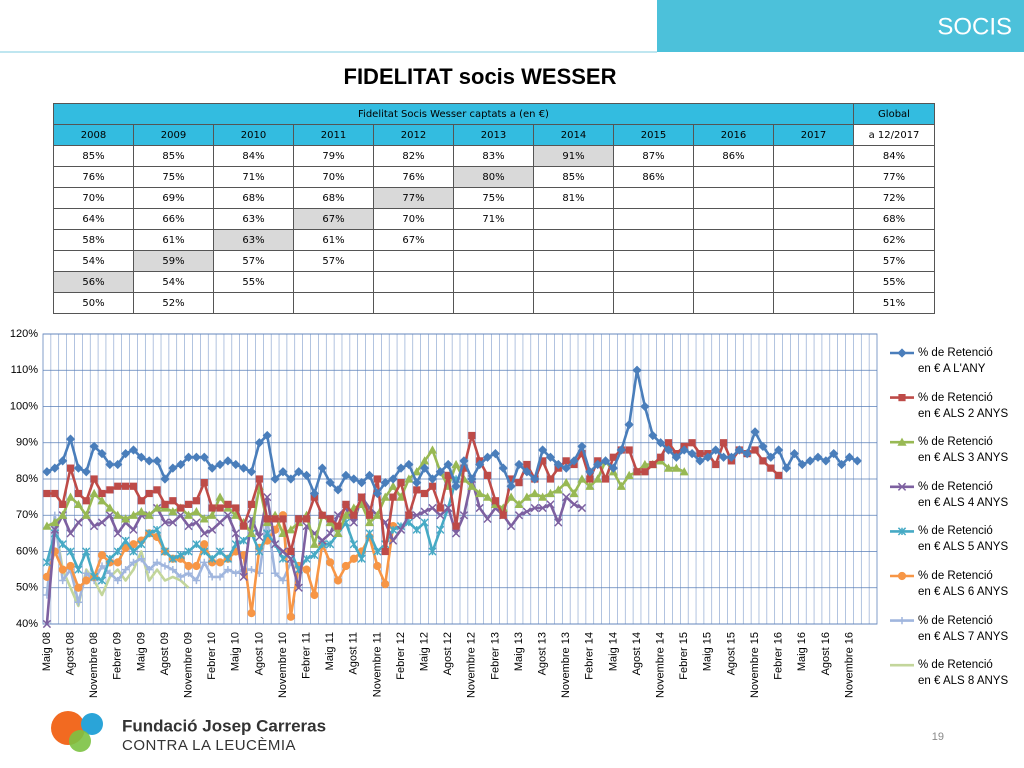 The height and width of the screenshot is (768, 1024). What do you see at coordinates (902, 576) in the screenshot?
I see `legend-marker` at bounding box center [902, 576].